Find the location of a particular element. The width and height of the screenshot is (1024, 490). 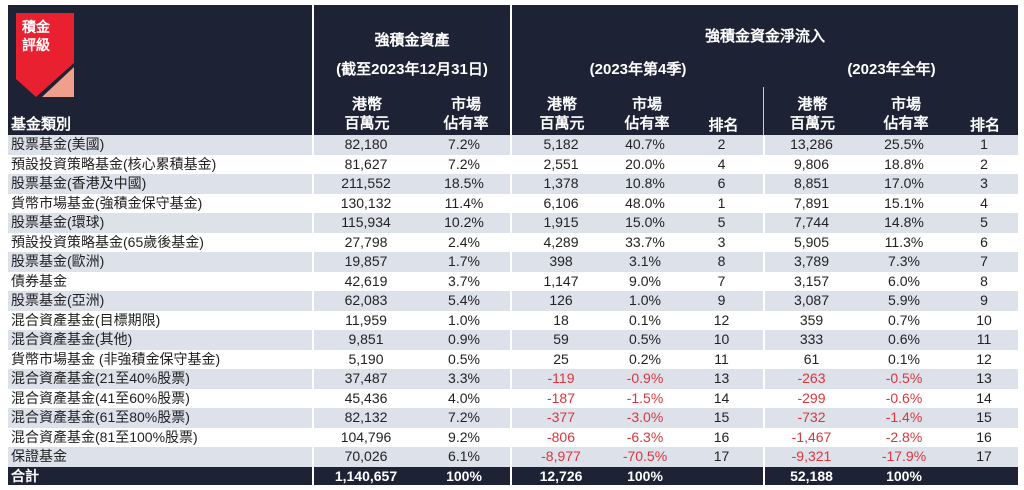

q4-share: -0.9% is located at coordinates (645, 378).